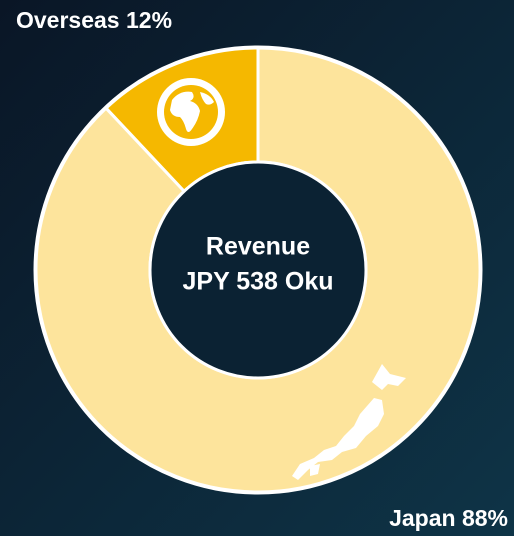 This screenshot has width=514, height=536. Describe the element at coordinates (94, 20) in the screenshot. I see `slice-label: Overseas 12%` at that location.